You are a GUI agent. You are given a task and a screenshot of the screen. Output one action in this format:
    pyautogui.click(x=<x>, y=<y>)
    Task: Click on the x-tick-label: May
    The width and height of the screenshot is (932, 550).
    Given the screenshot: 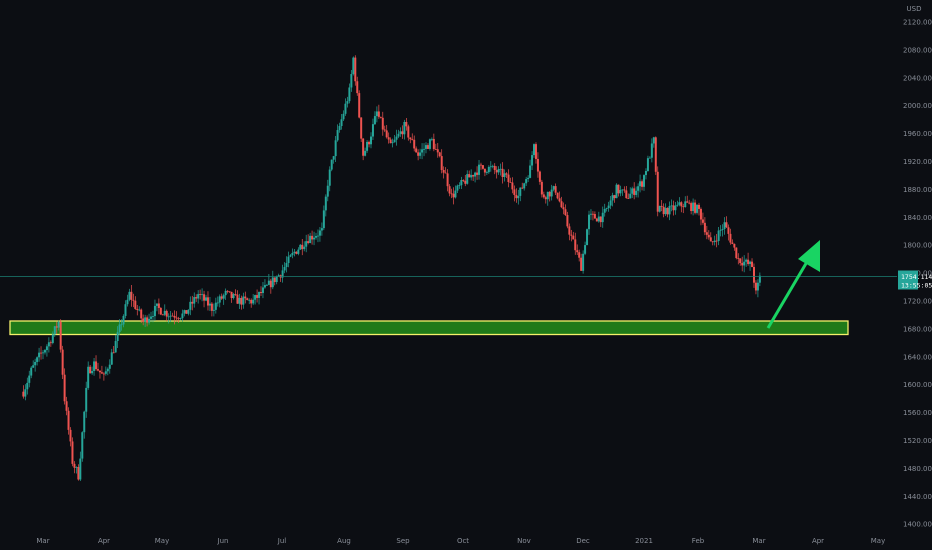 What is the action you would take?
    pyautogui.click(x=878, y=541)
    